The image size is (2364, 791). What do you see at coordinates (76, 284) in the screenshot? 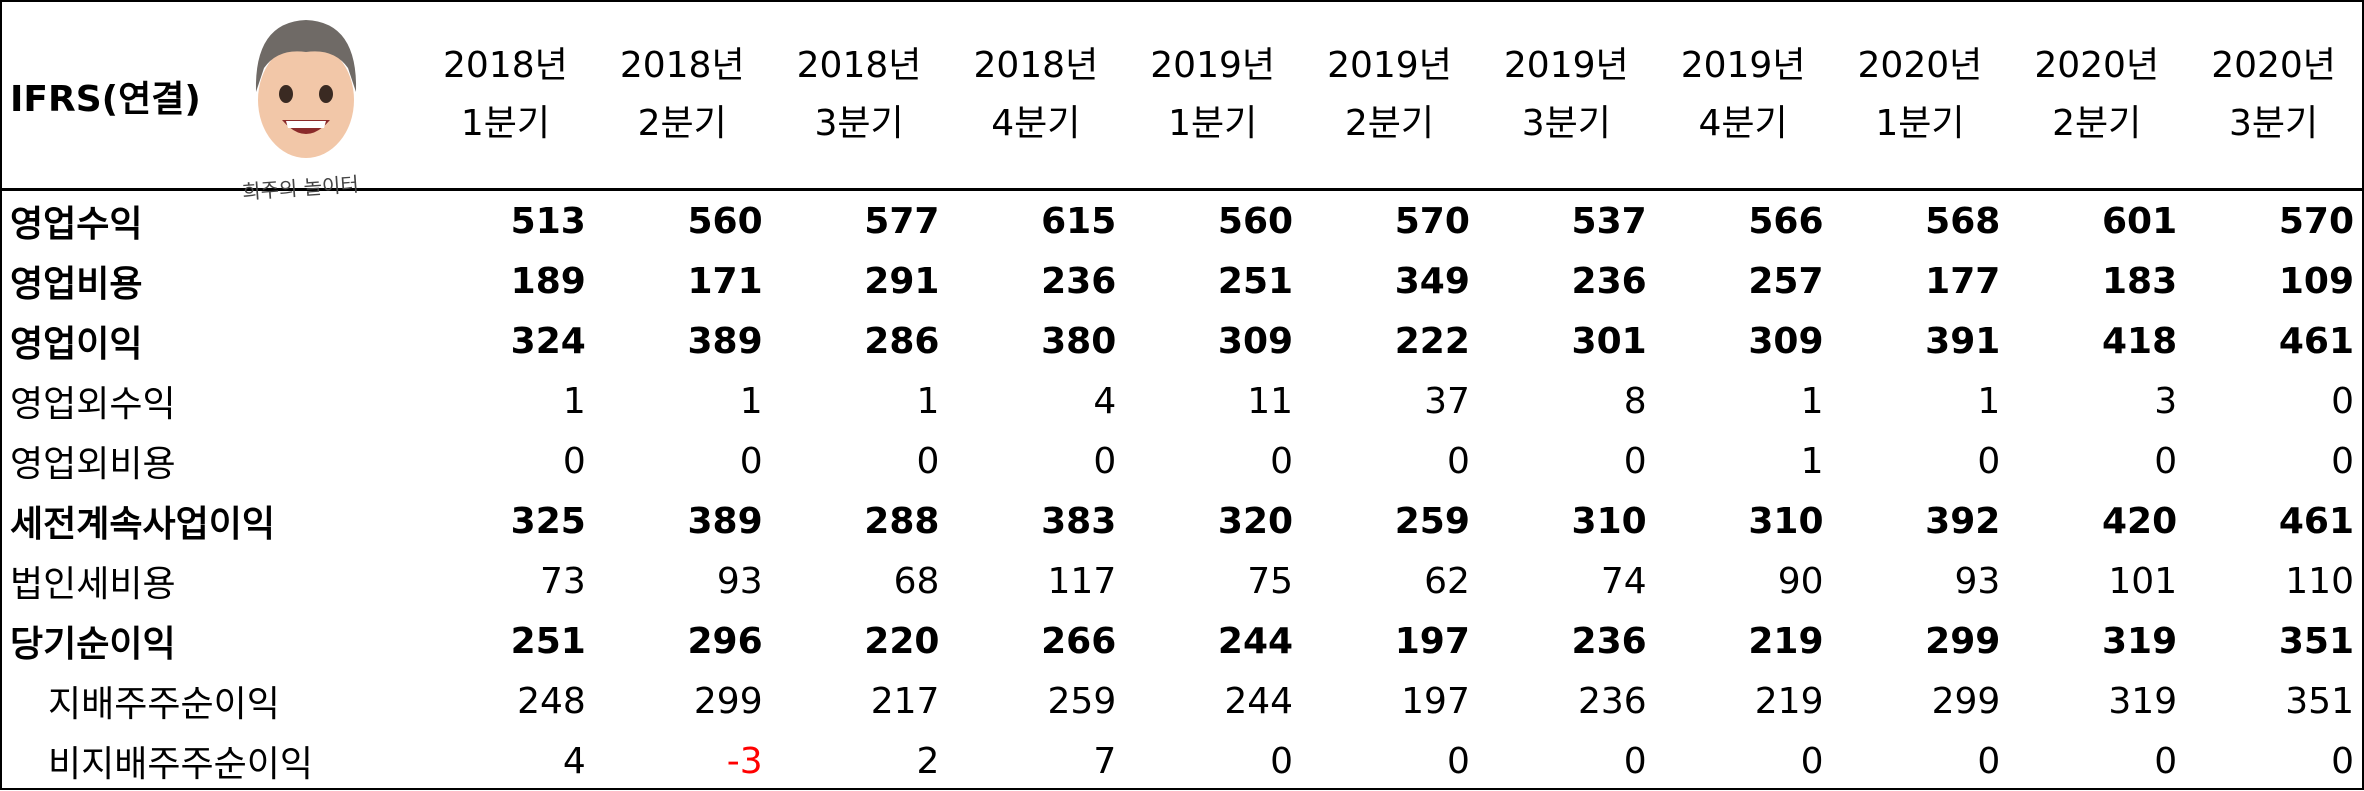
I see `row-label: 영업비용` at bounding box center [76, 284].